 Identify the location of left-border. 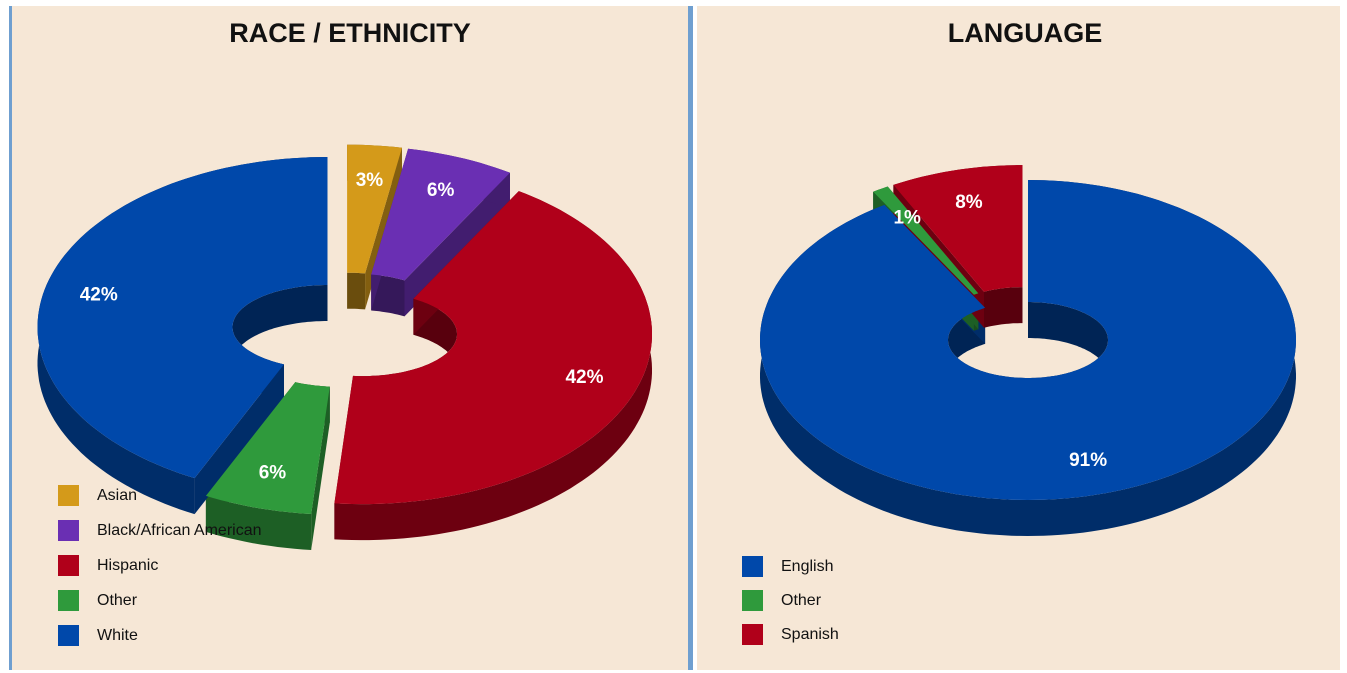
(10, 338).